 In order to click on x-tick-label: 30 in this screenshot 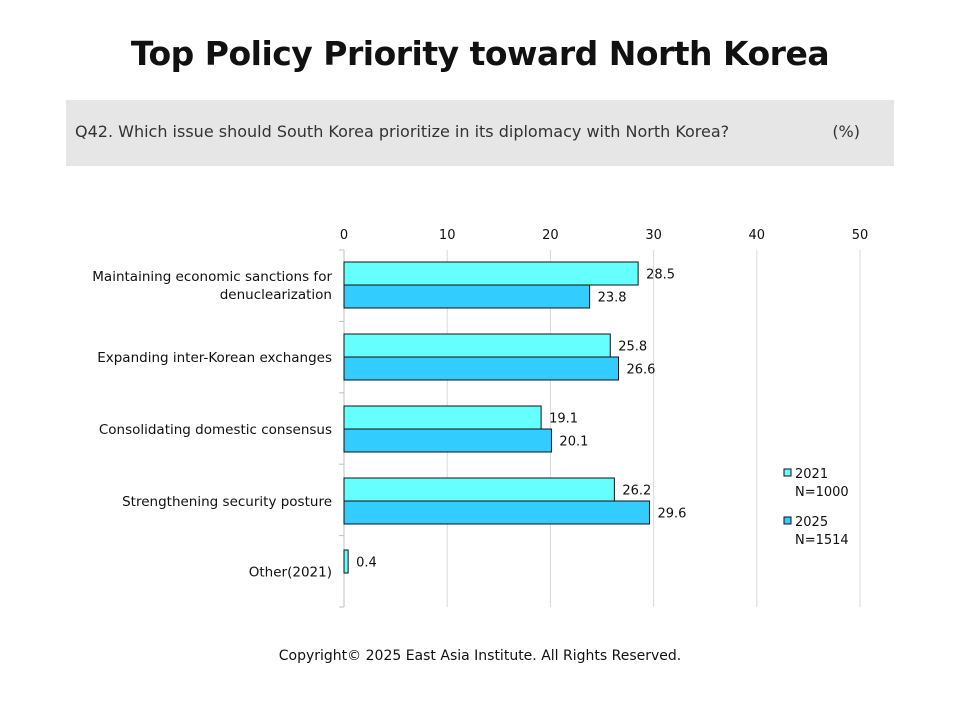, I will do `click(653, 235)`.